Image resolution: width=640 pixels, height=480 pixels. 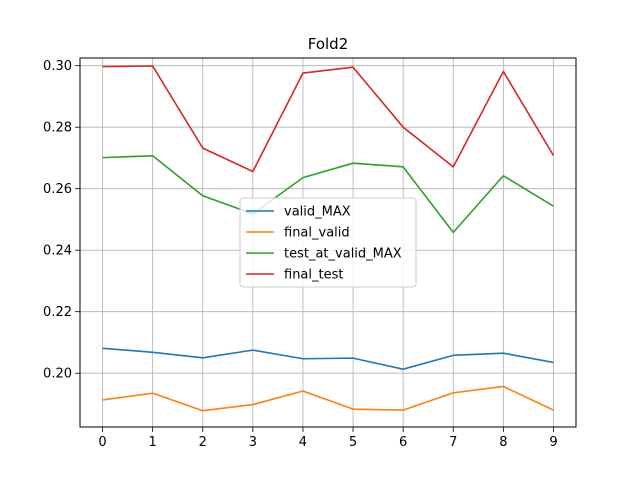 I want to click on x-tick-label: 7, so click(x=453, y=442).